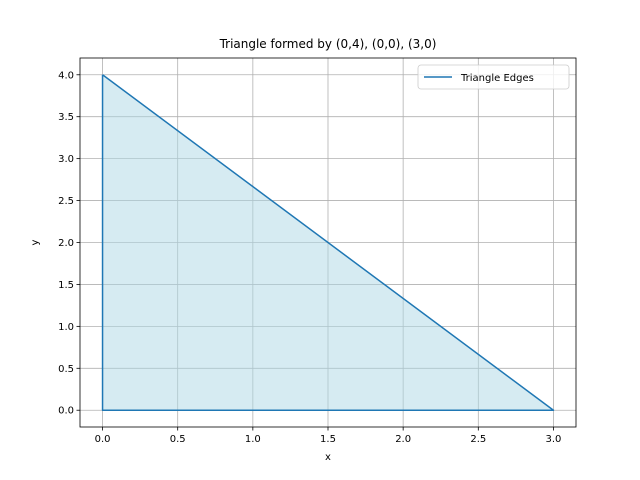 This screenshot has height=480, width=640. Describe the element at coordinates (554, 439) in the screenshot. I see `x-tick-label: 3.0` at that location.